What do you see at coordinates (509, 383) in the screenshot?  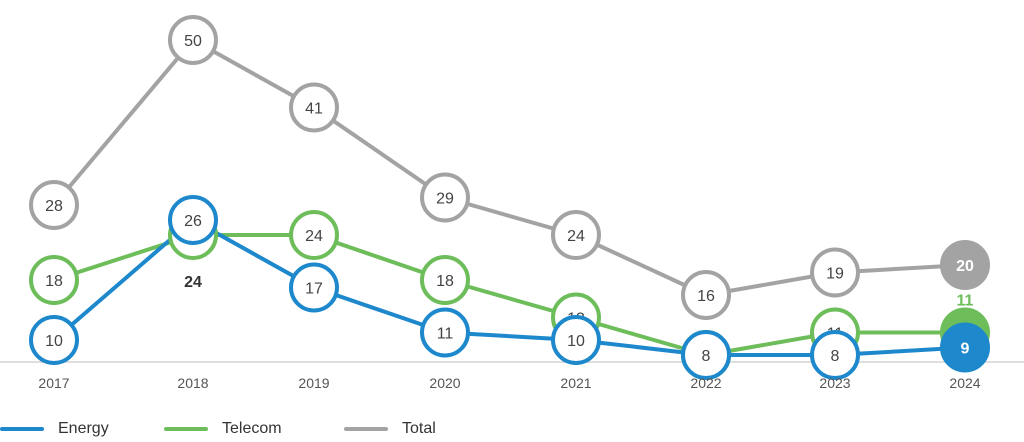 I see `x-axis-ticks: 2017 2018 2019 2020 2021 2022 2023 2024` at bounding box center [509, 383].